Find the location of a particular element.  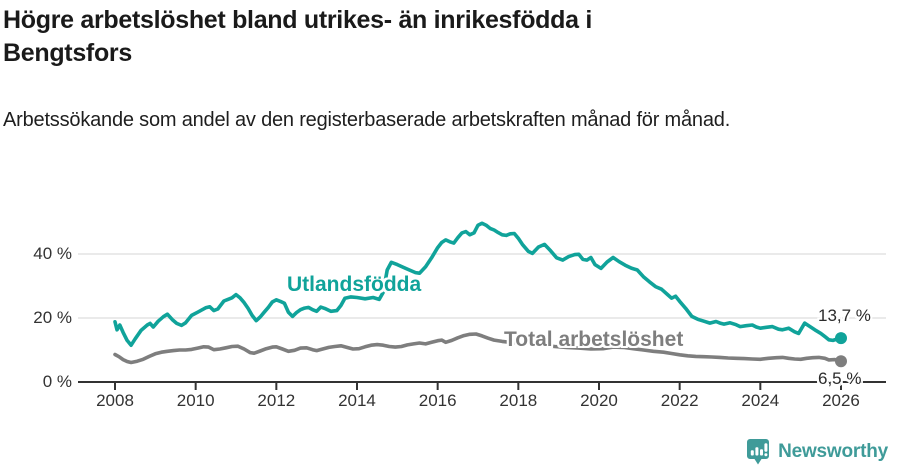

end-value-label-total: 6,5 % is located at coordinates (840, 378).